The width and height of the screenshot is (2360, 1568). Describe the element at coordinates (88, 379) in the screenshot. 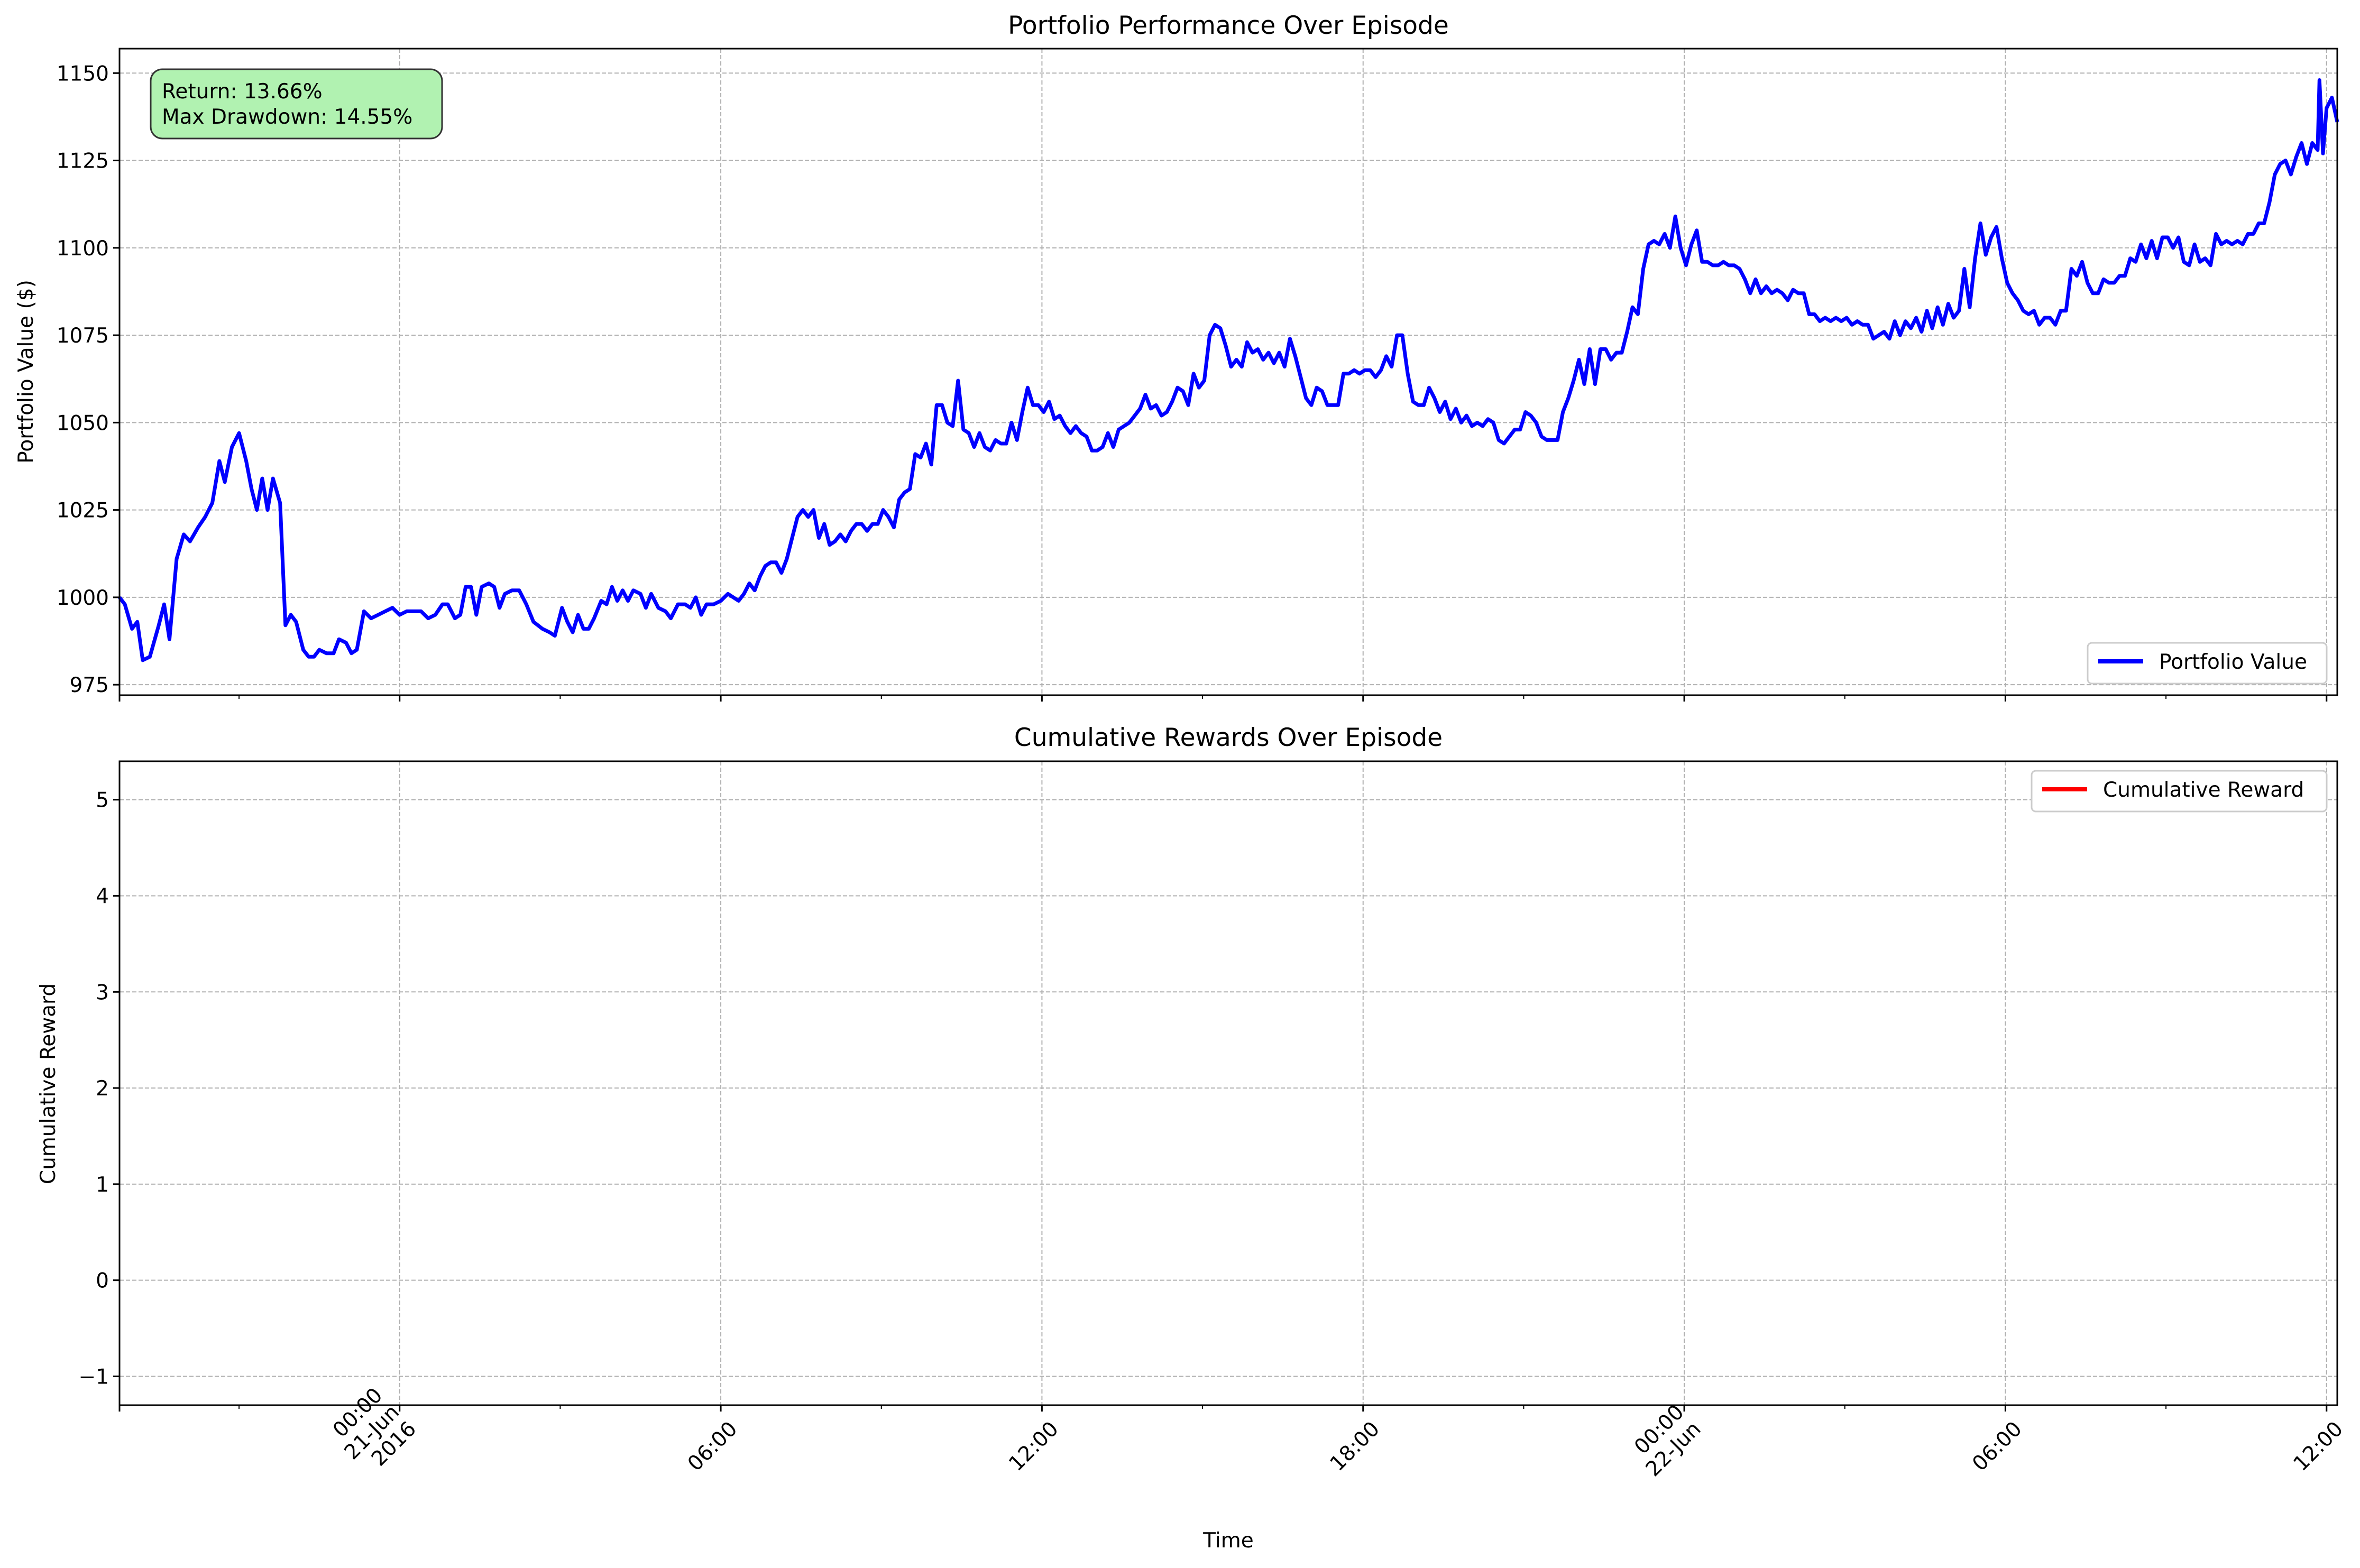

I see `portfolio-y-axis: 975 1000 1025 1050 1075 1100 1125 1150` at that location.